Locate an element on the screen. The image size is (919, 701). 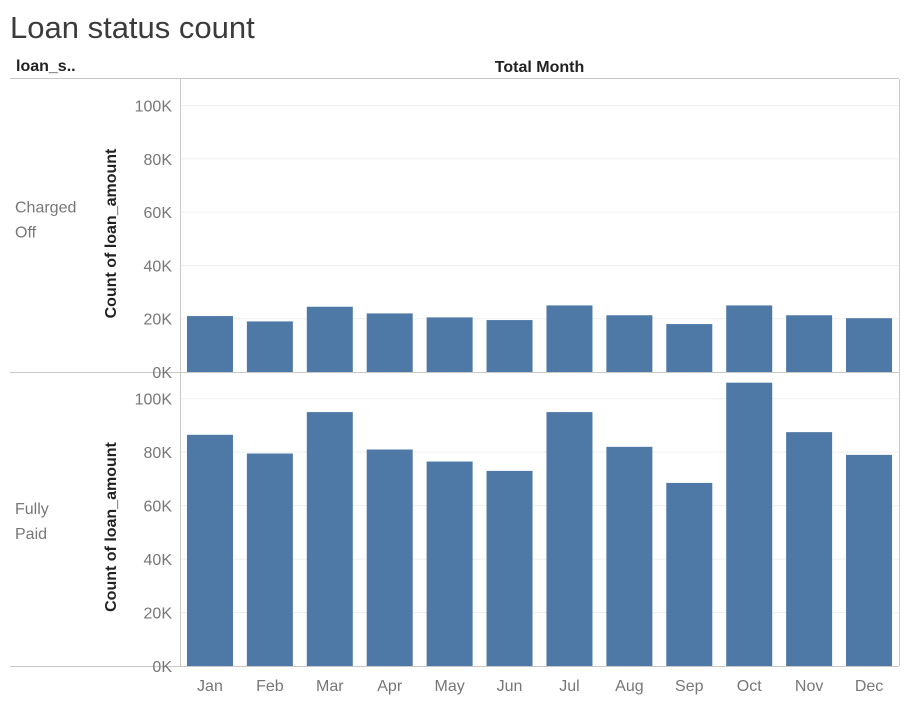
x-tick-label: Jan is located at coordinates (210, 686).